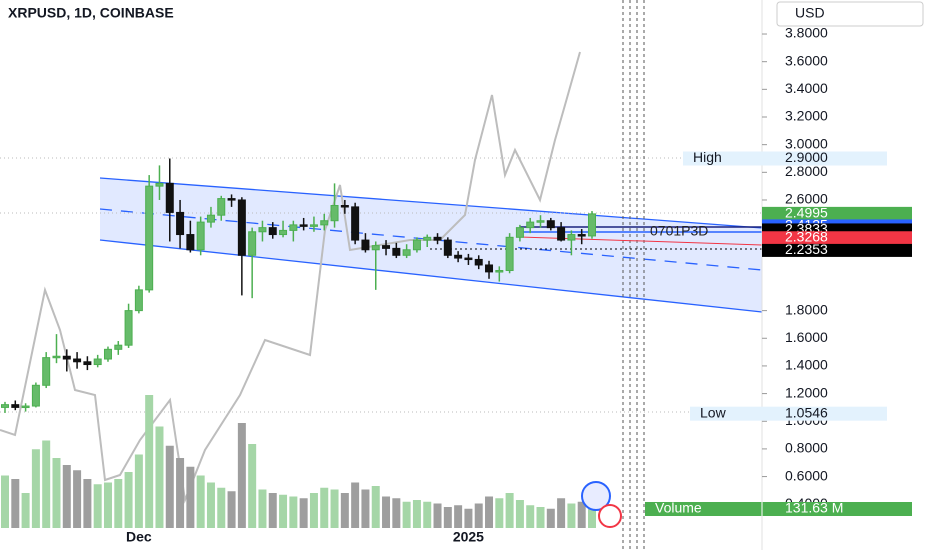 The image size is (932, 550). I want to click on high-label: High, so click(707, 157).